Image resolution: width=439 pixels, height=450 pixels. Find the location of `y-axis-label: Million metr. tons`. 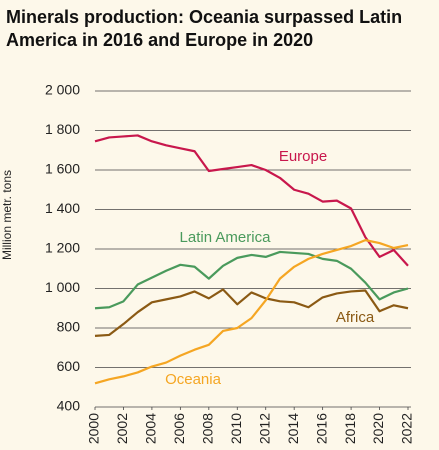

y-axis-label: Million metr. tons is located at coordinates (7, 215).